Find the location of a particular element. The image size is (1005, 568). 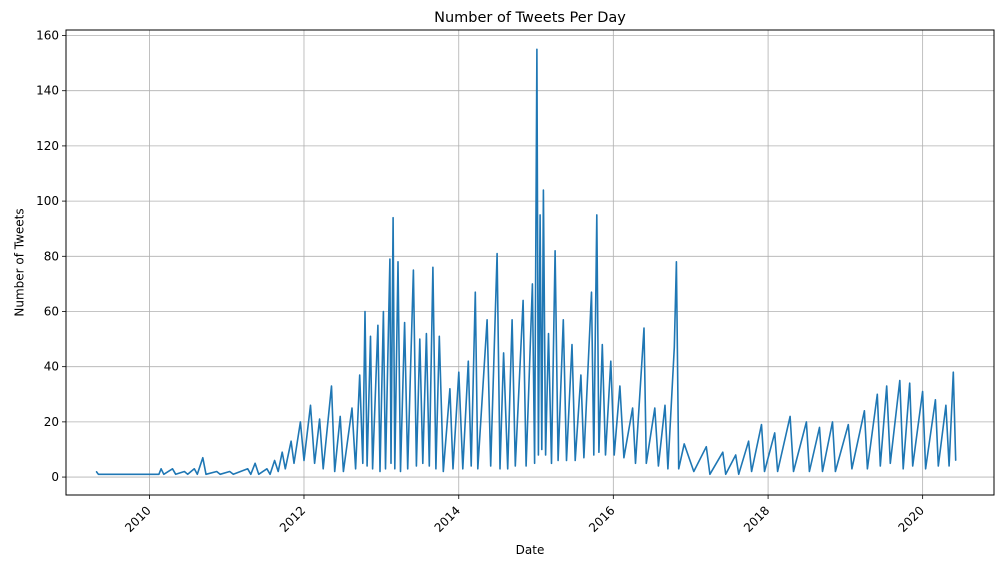

x-tick-label: 2018 is located at coordinates (756, 518).